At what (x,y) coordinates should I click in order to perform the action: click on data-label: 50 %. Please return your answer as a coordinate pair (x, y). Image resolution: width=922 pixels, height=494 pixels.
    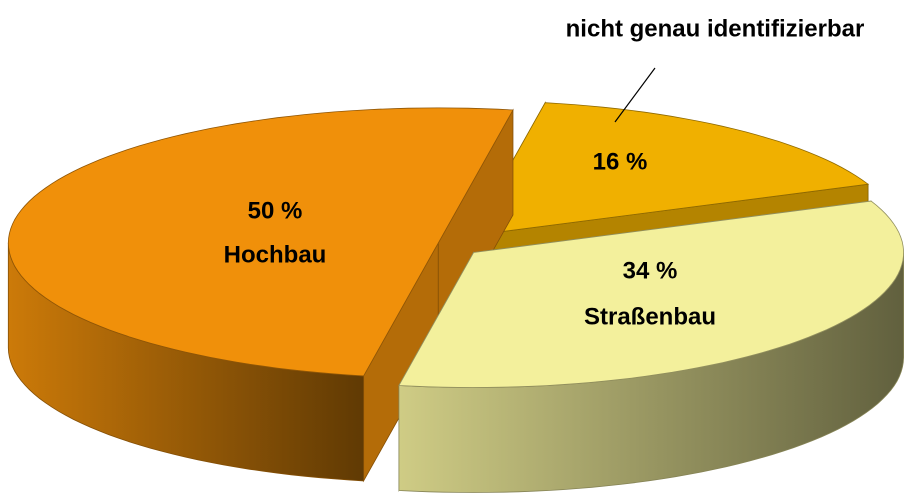
    Looking at the image, I should click on (275, 210).